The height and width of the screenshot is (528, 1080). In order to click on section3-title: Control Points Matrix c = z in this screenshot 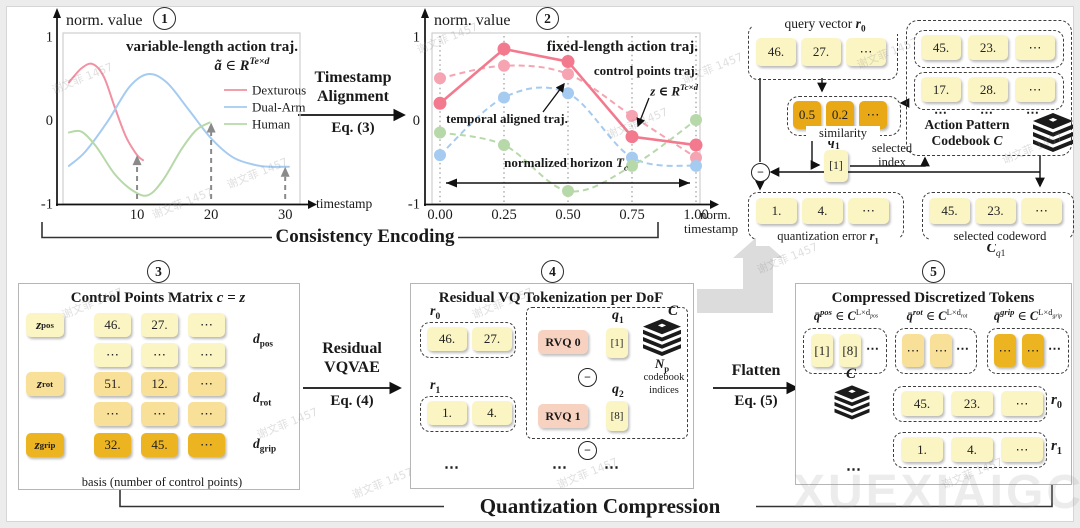, I will do `click(158, 298)`.